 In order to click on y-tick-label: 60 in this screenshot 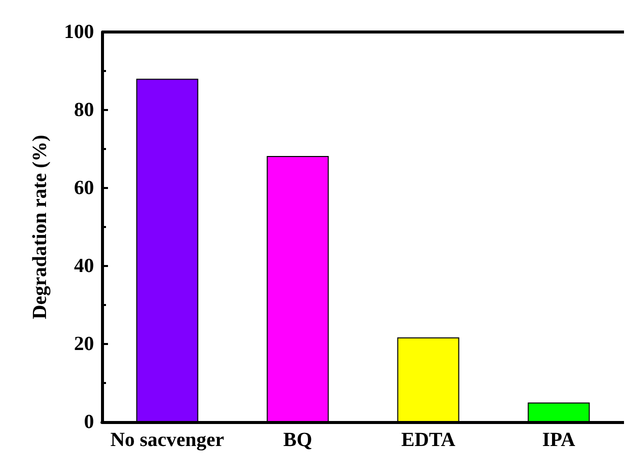, I will do `click(84, 188)`.